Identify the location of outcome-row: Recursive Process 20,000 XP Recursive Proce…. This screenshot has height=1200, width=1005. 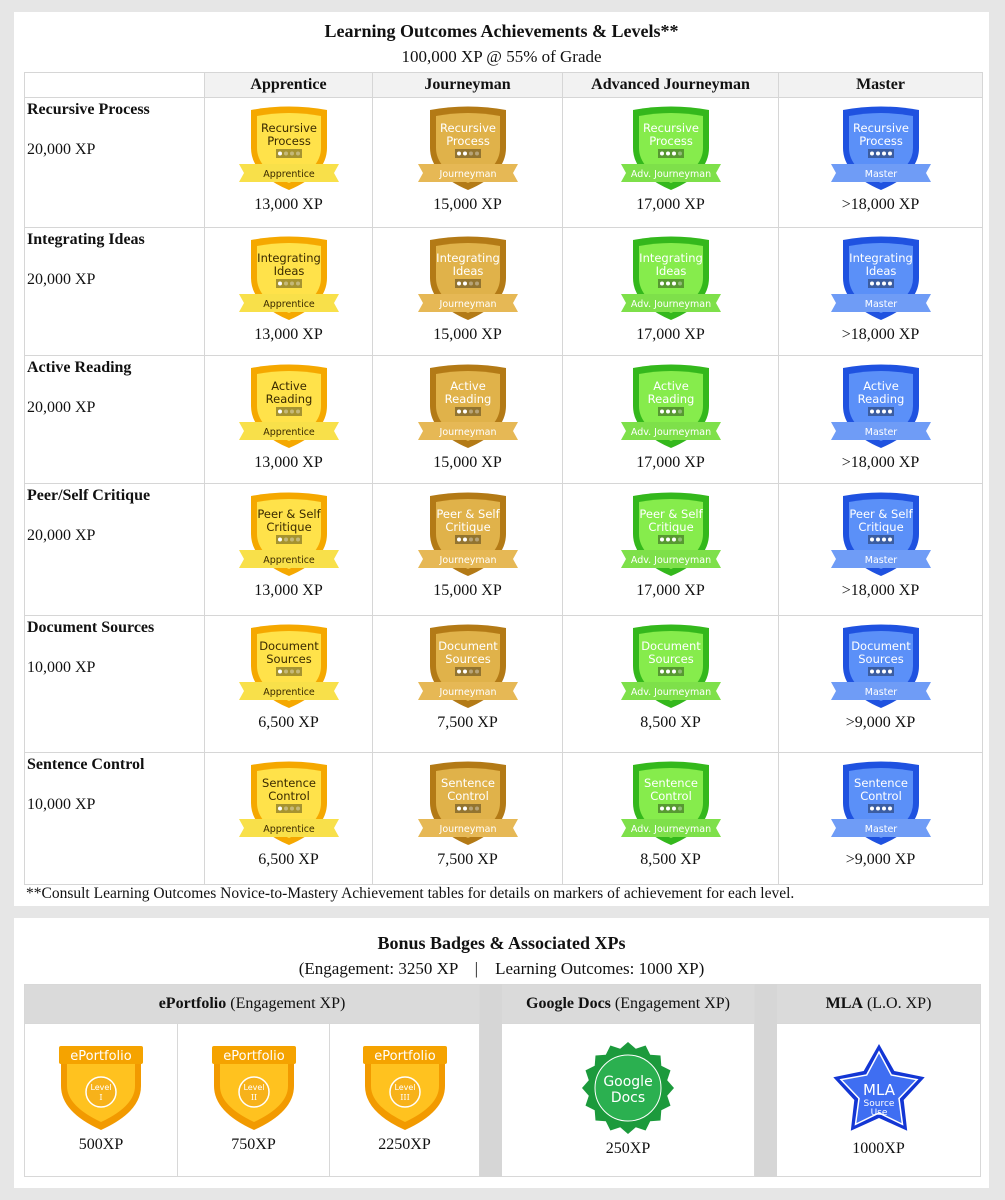
(503, 162).